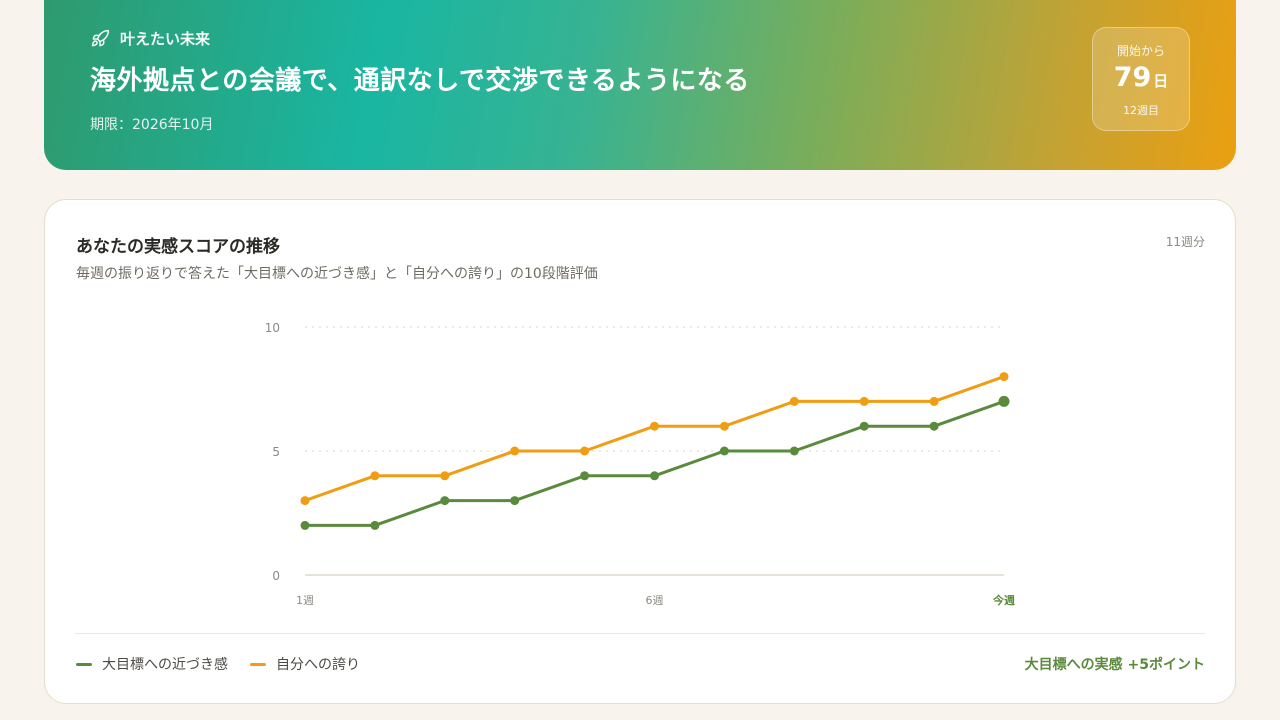 The image size is (1280, 720). Describe the element at coordinates (100, 37) in the screenshot. I see `rocket-icon` at that location.